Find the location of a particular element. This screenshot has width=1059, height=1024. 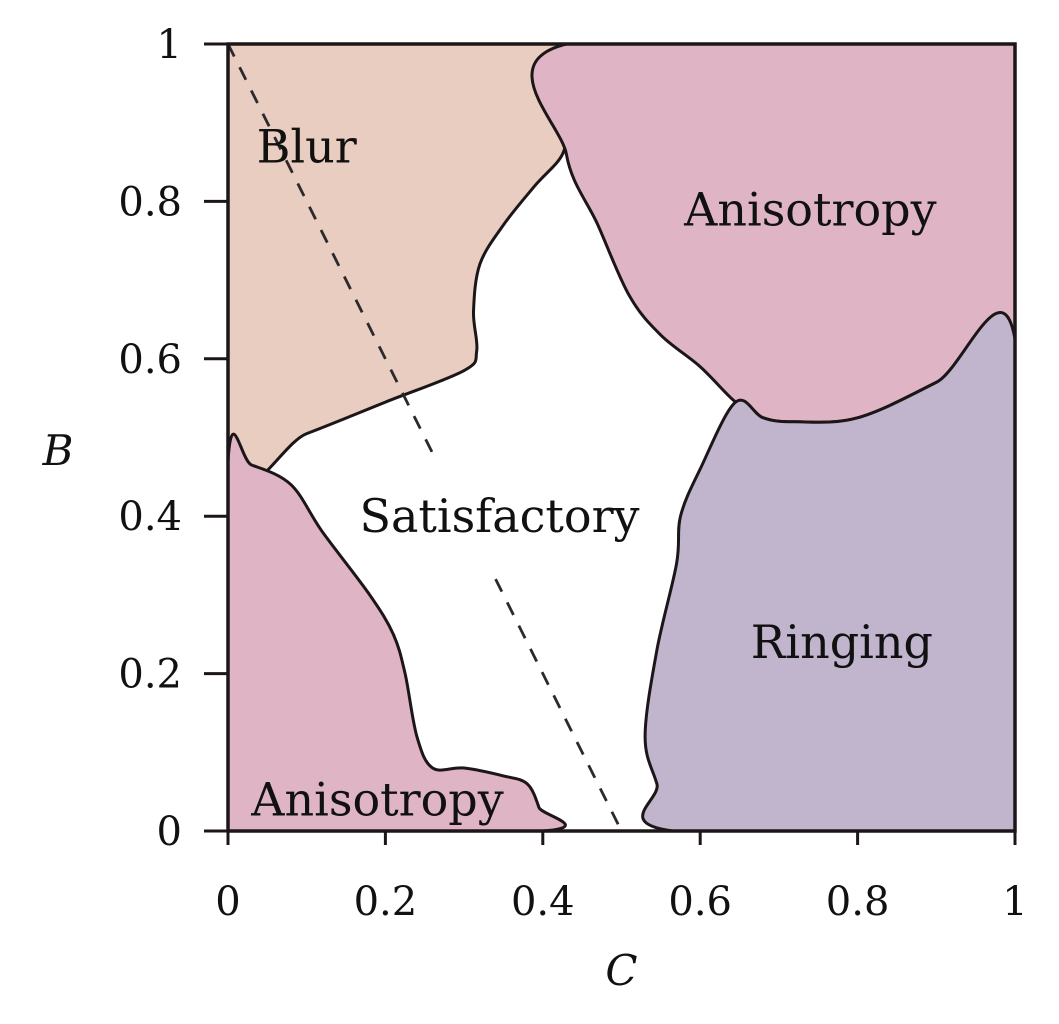

dashed-line-segment is located at coordinates (558, 705).